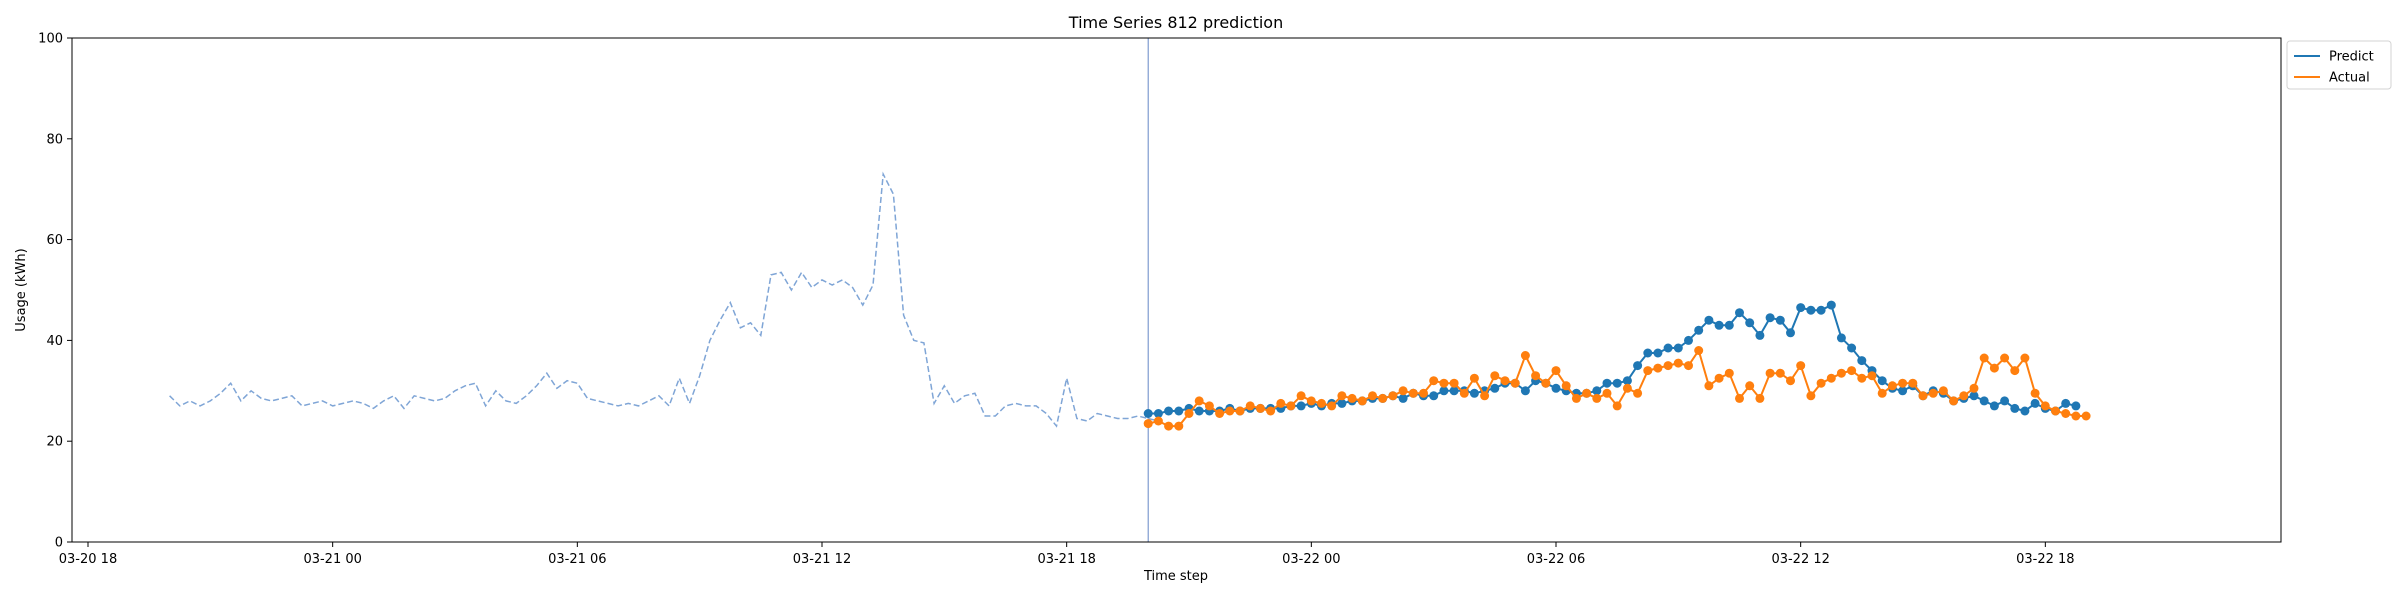 The width and height of the screenshot is (2400, 600). What do you see at coordinates (1556, 559) in the screenshot?
I see `x-tick-label: 03-22 06` at bounding box center [1556, 559].